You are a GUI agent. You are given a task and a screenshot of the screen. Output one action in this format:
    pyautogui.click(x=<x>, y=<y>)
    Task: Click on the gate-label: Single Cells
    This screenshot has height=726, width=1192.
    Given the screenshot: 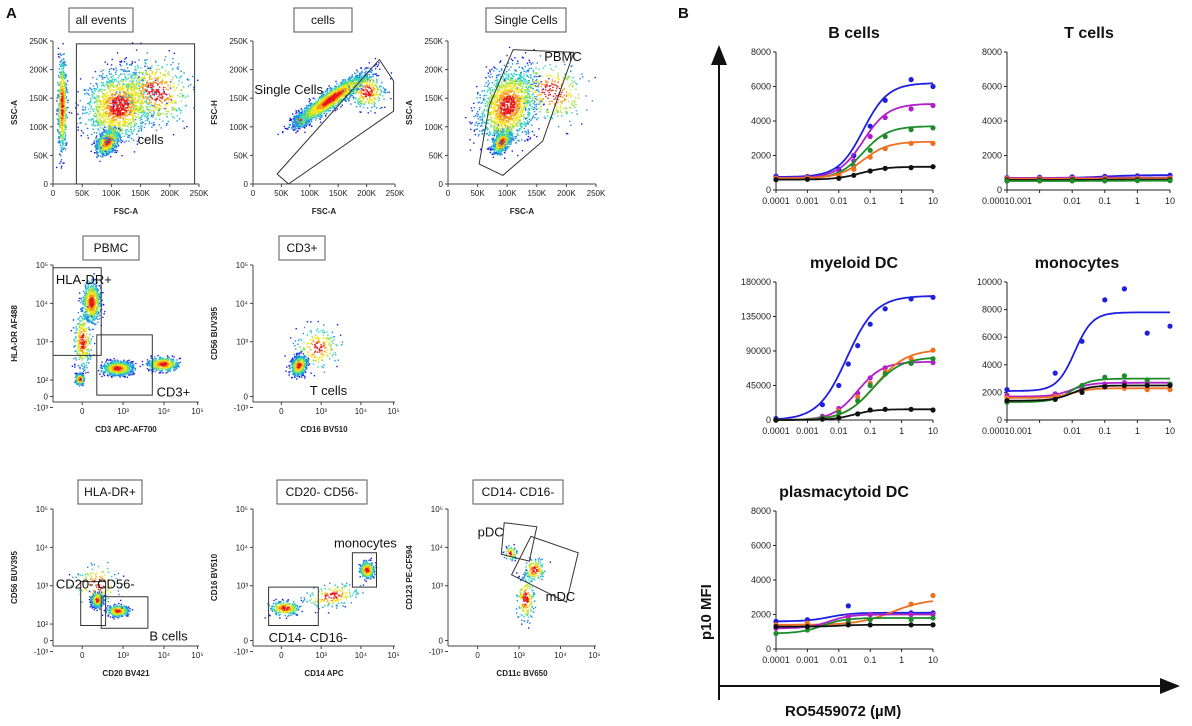 What is the action you would take?
    pyautogui.click(x=288, y=89)
    